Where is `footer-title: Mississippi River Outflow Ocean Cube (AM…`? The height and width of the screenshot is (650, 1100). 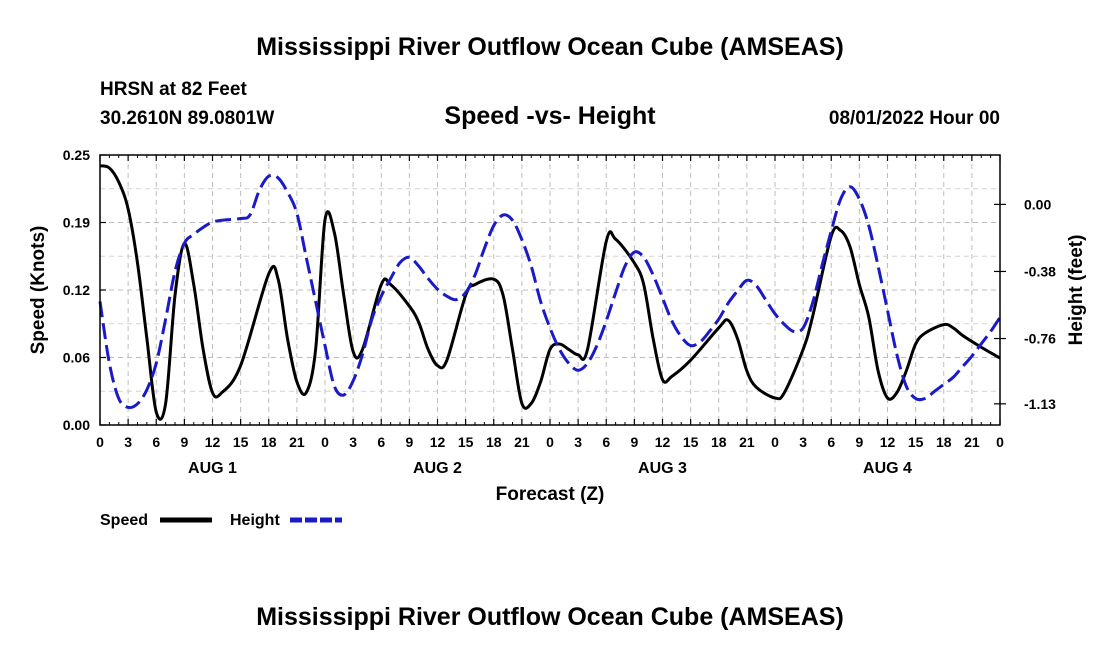 footer-title: Mississippi River Outflow Ocean Cube (AM… is located at coordinates (550, 617).